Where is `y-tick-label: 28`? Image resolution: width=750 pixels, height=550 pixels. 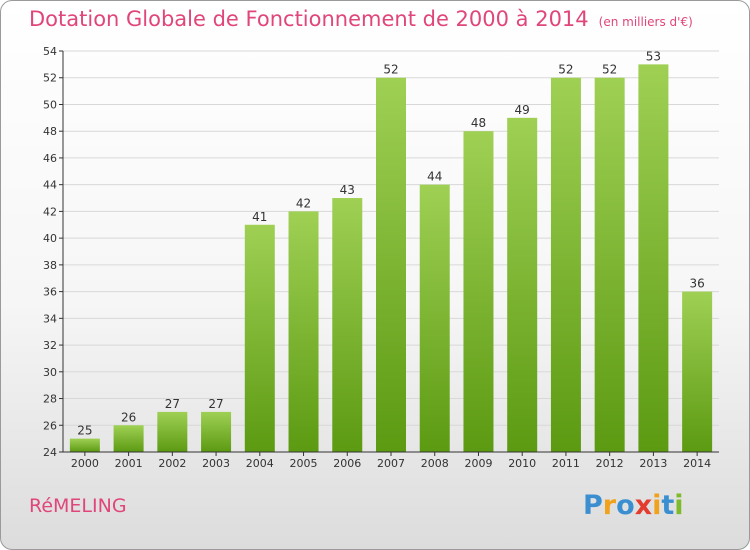 y-tick-label: 28 is located at coordinates (50, 399).